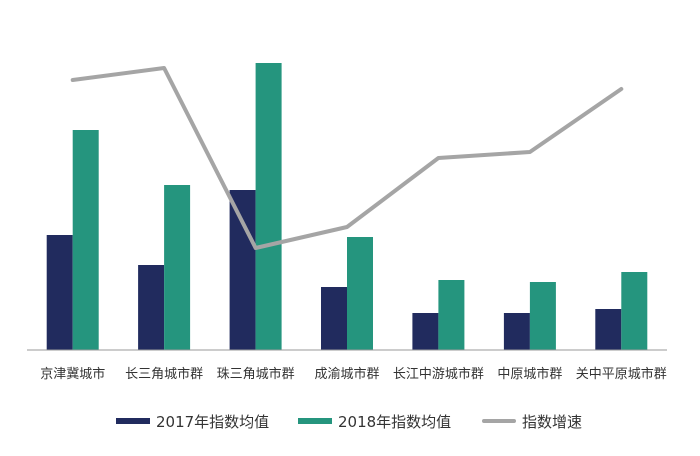 This screenshot has height=456, width=700. What do you see at coordinates (438, 374) in the screenshot?
I see `category-label-4: 长江中游城市群` at bounding box center [438, 374].